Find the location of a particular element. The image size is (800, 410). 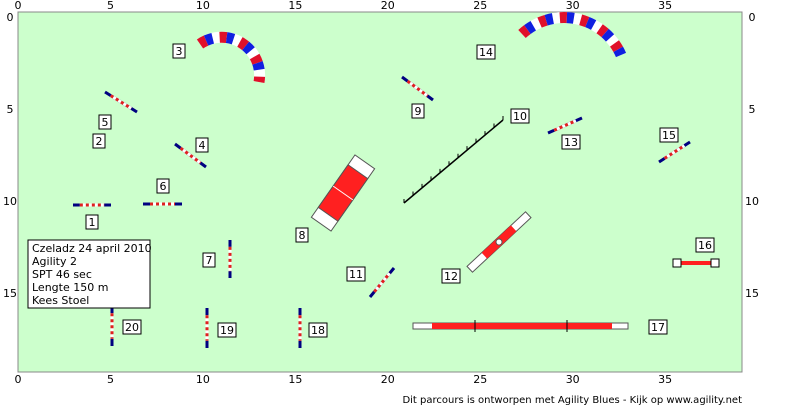

dog-walk is located at coordinates (520, 326).